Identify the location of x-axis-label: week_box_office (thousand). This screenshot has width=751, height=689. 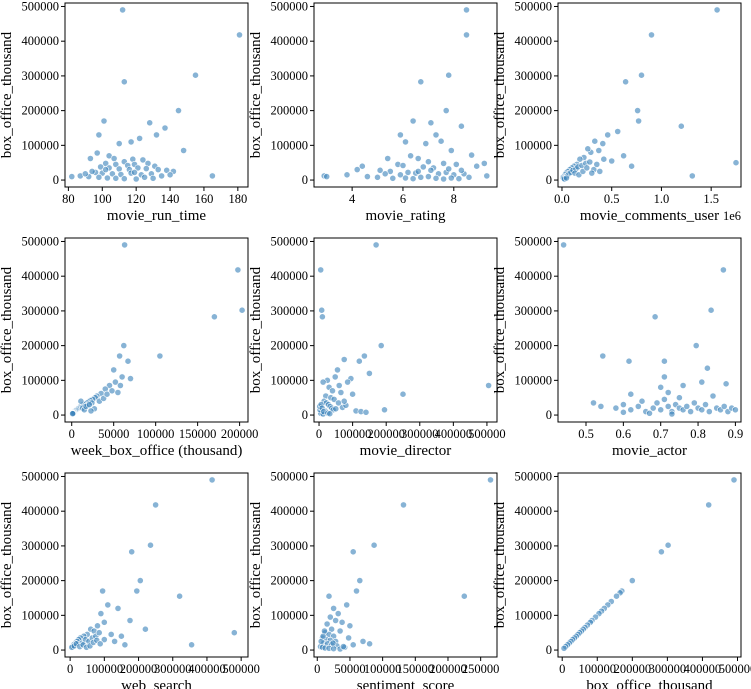
(157, 451).